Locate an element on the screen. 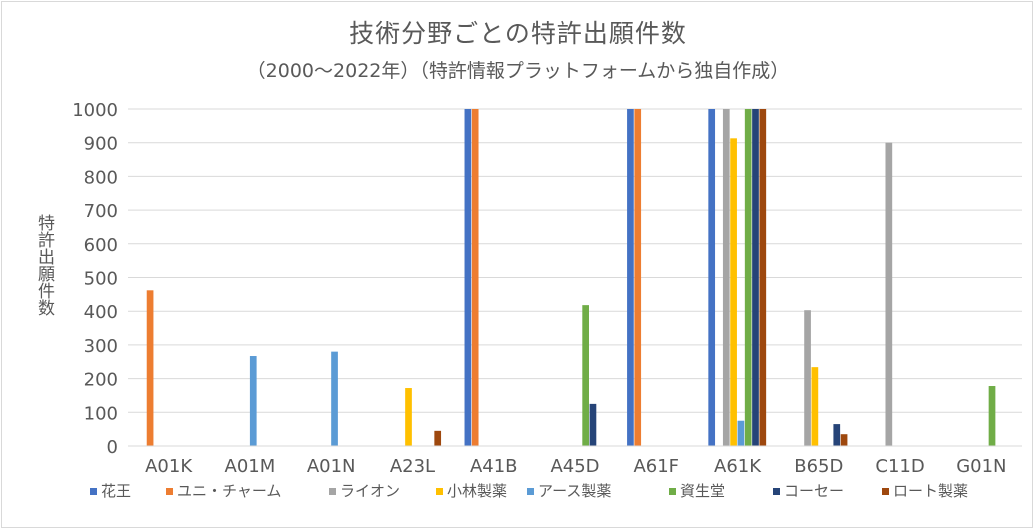 The image size is (1036, 531). y-axis-ticks: 0 100 200 300 400 500 600 700 800 900 1000 is located at coordinates (95, 279).